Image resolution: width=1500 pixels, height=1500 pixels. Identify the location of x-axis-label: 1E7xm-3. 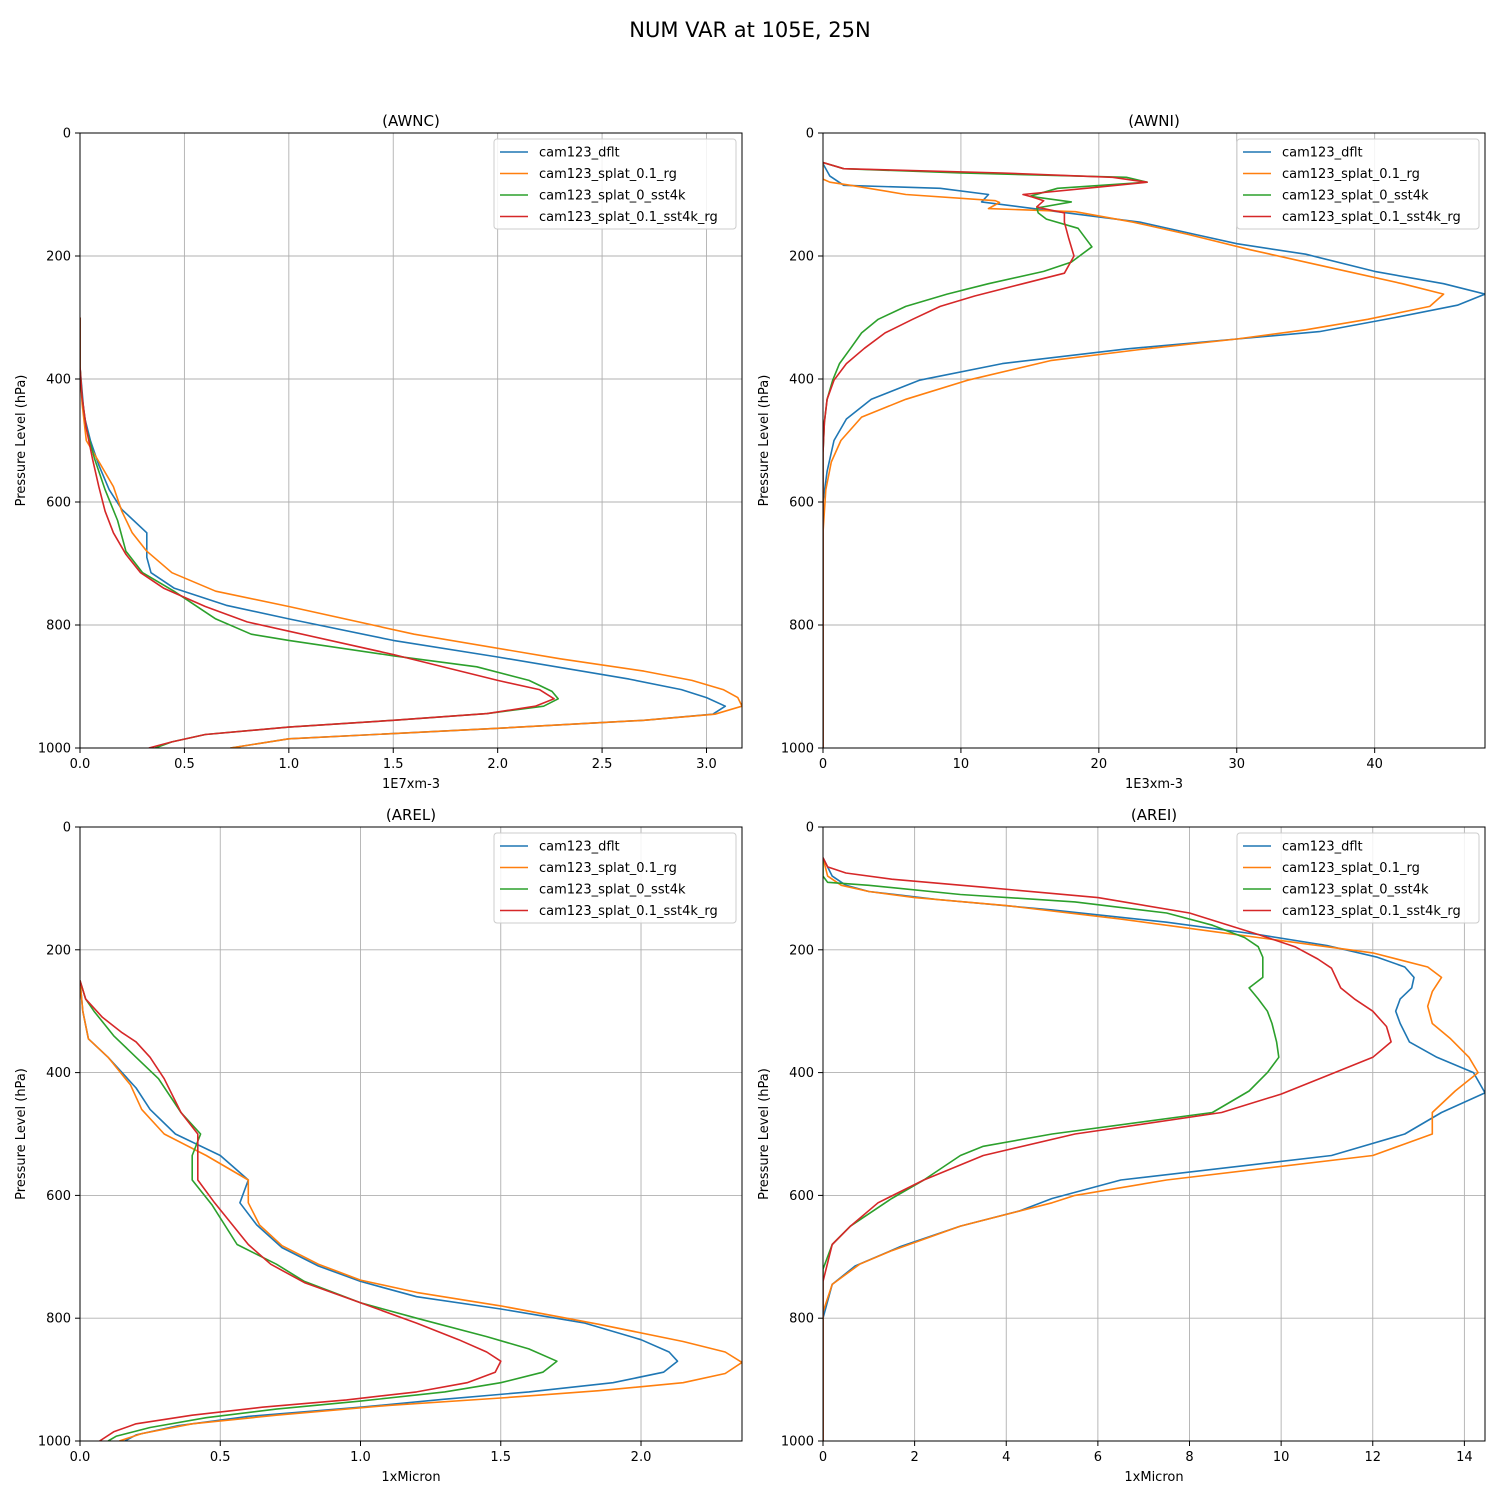
(411, 784).